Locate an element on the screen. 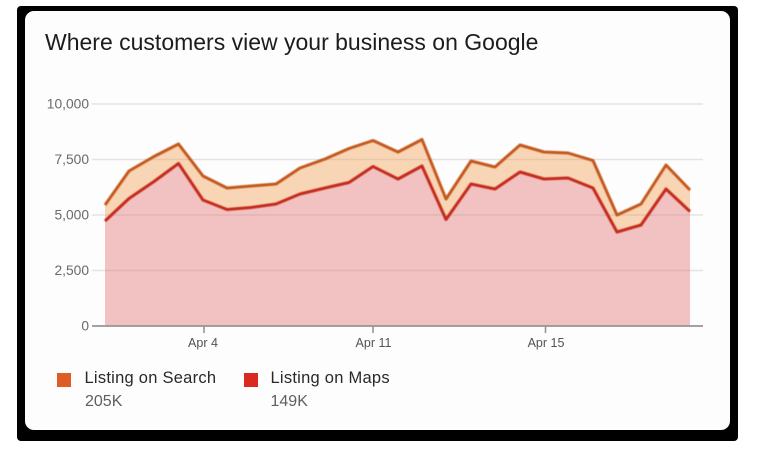 The height and width of the screenshot is (449, 757). svg-text: 2,500 is located at coordinates (71, 270).